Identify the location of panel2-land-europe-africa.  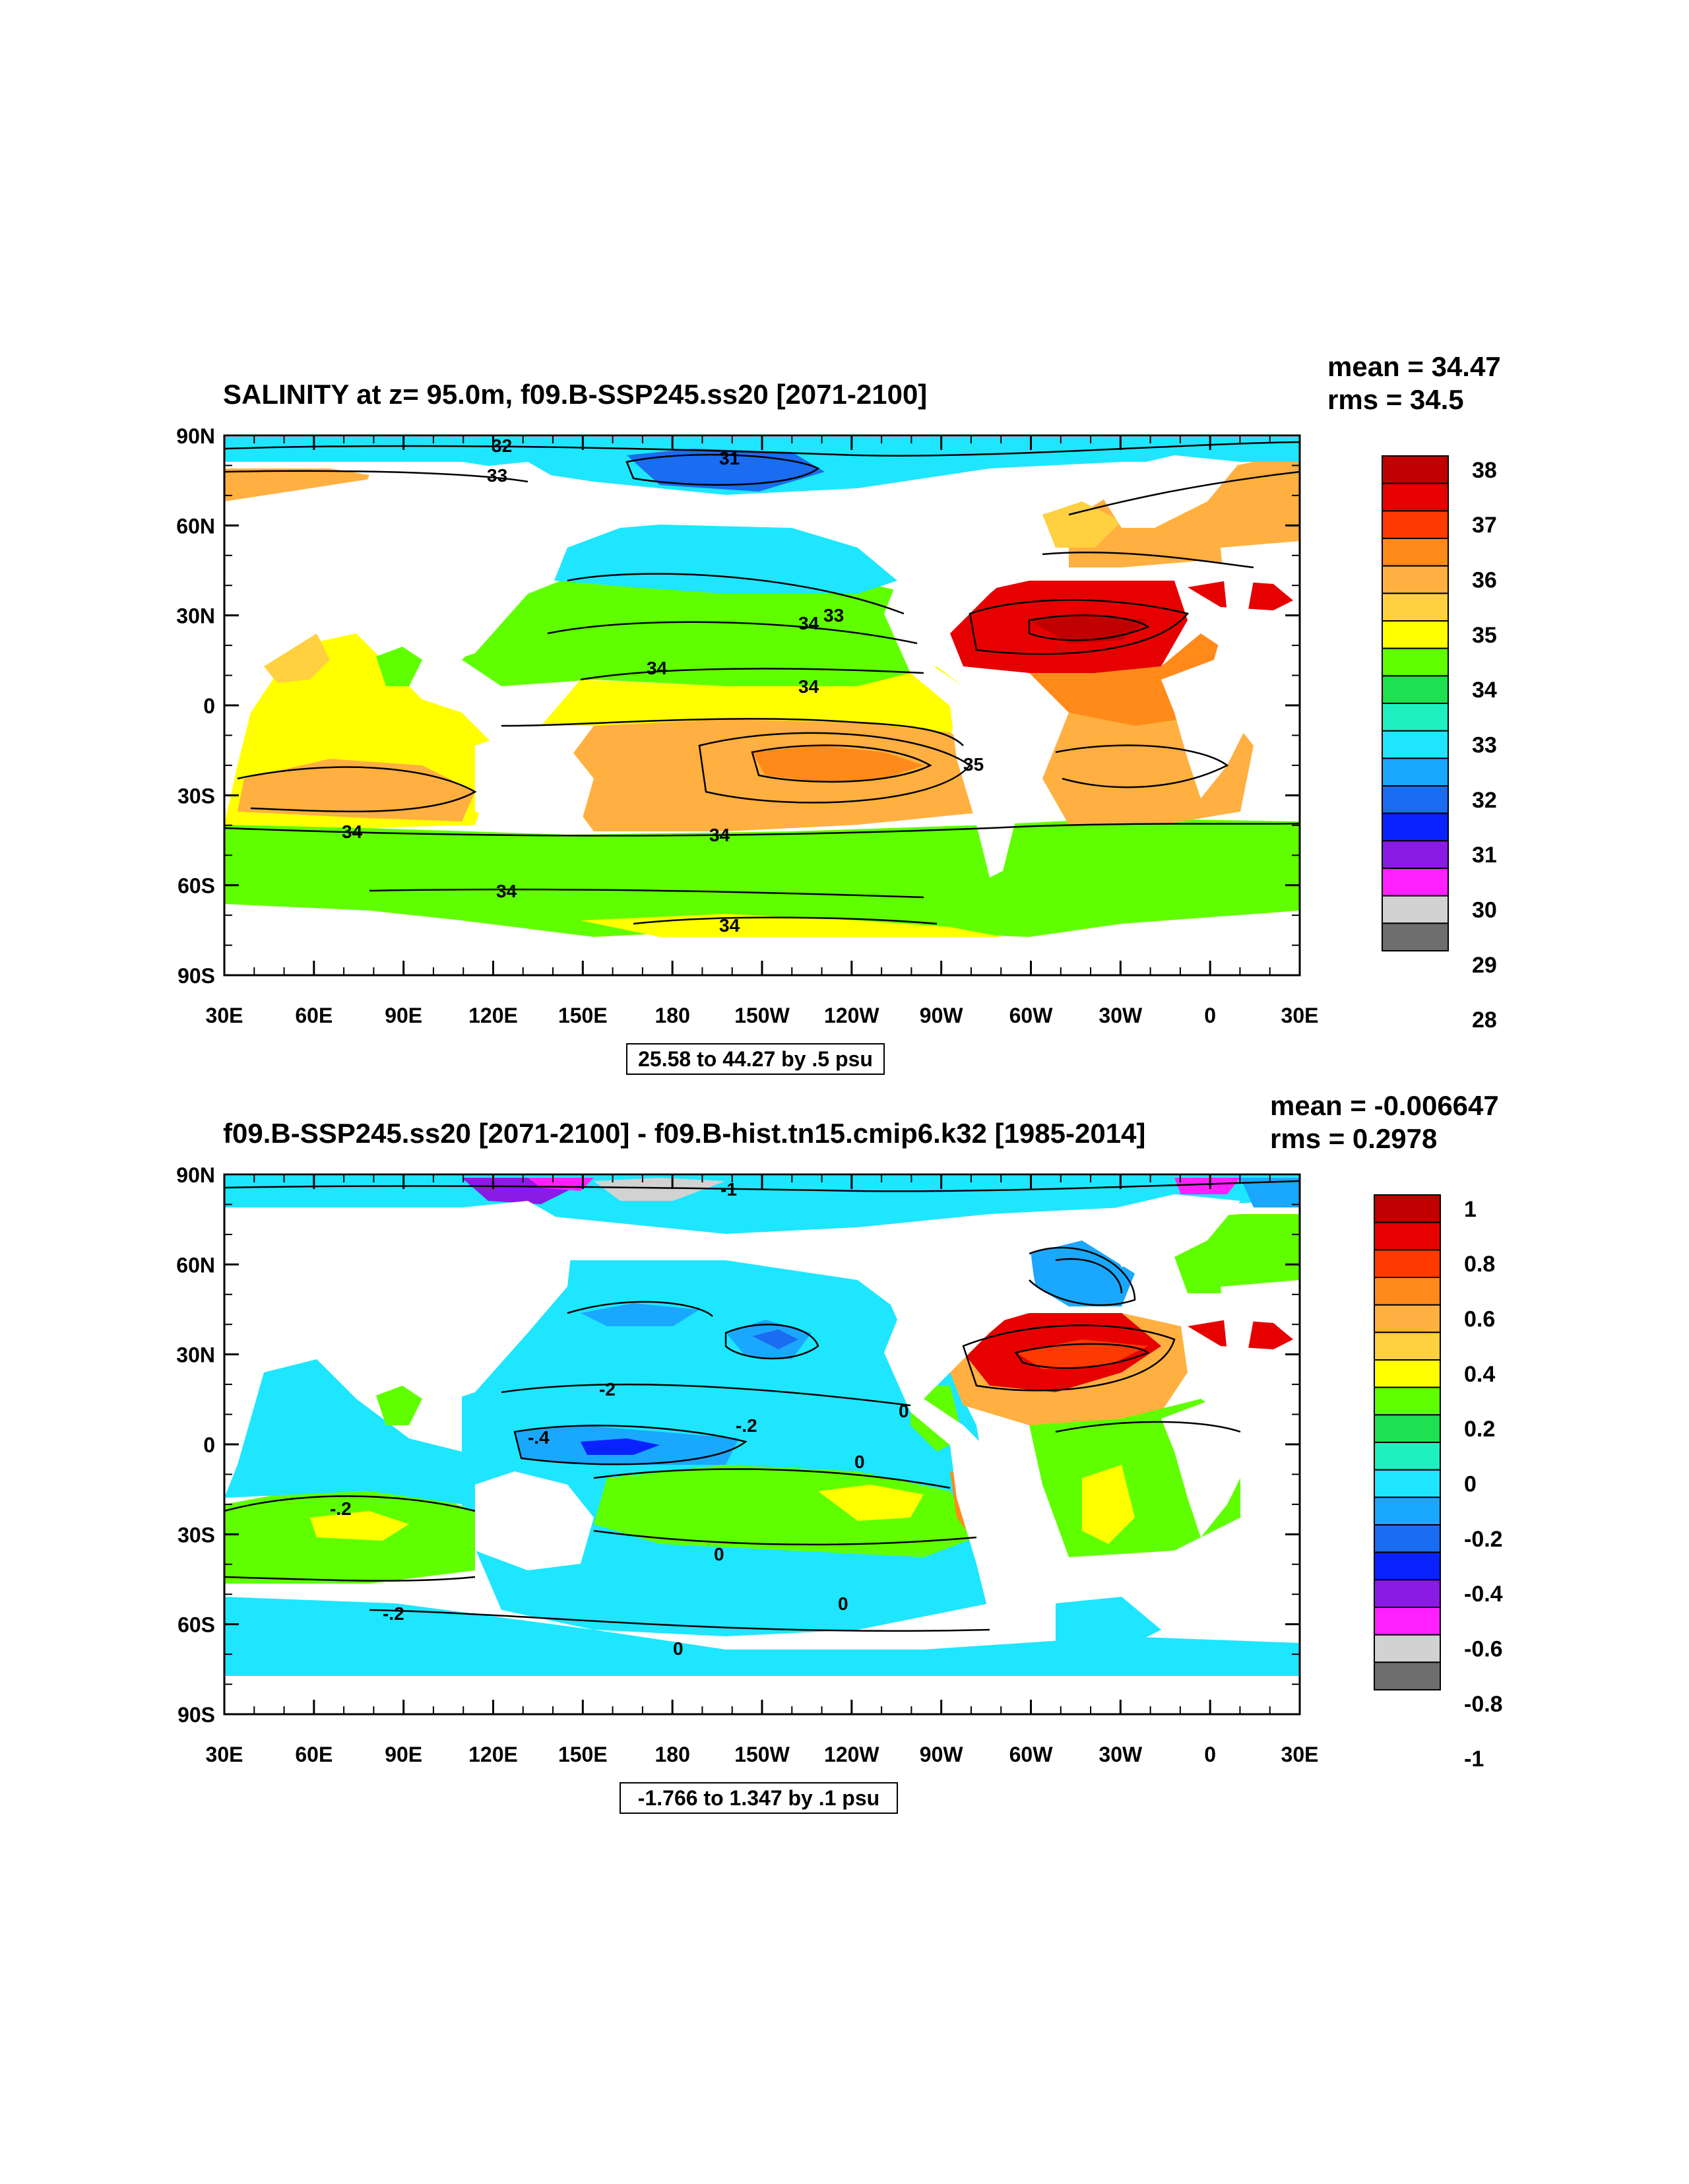
(1230, 1408).